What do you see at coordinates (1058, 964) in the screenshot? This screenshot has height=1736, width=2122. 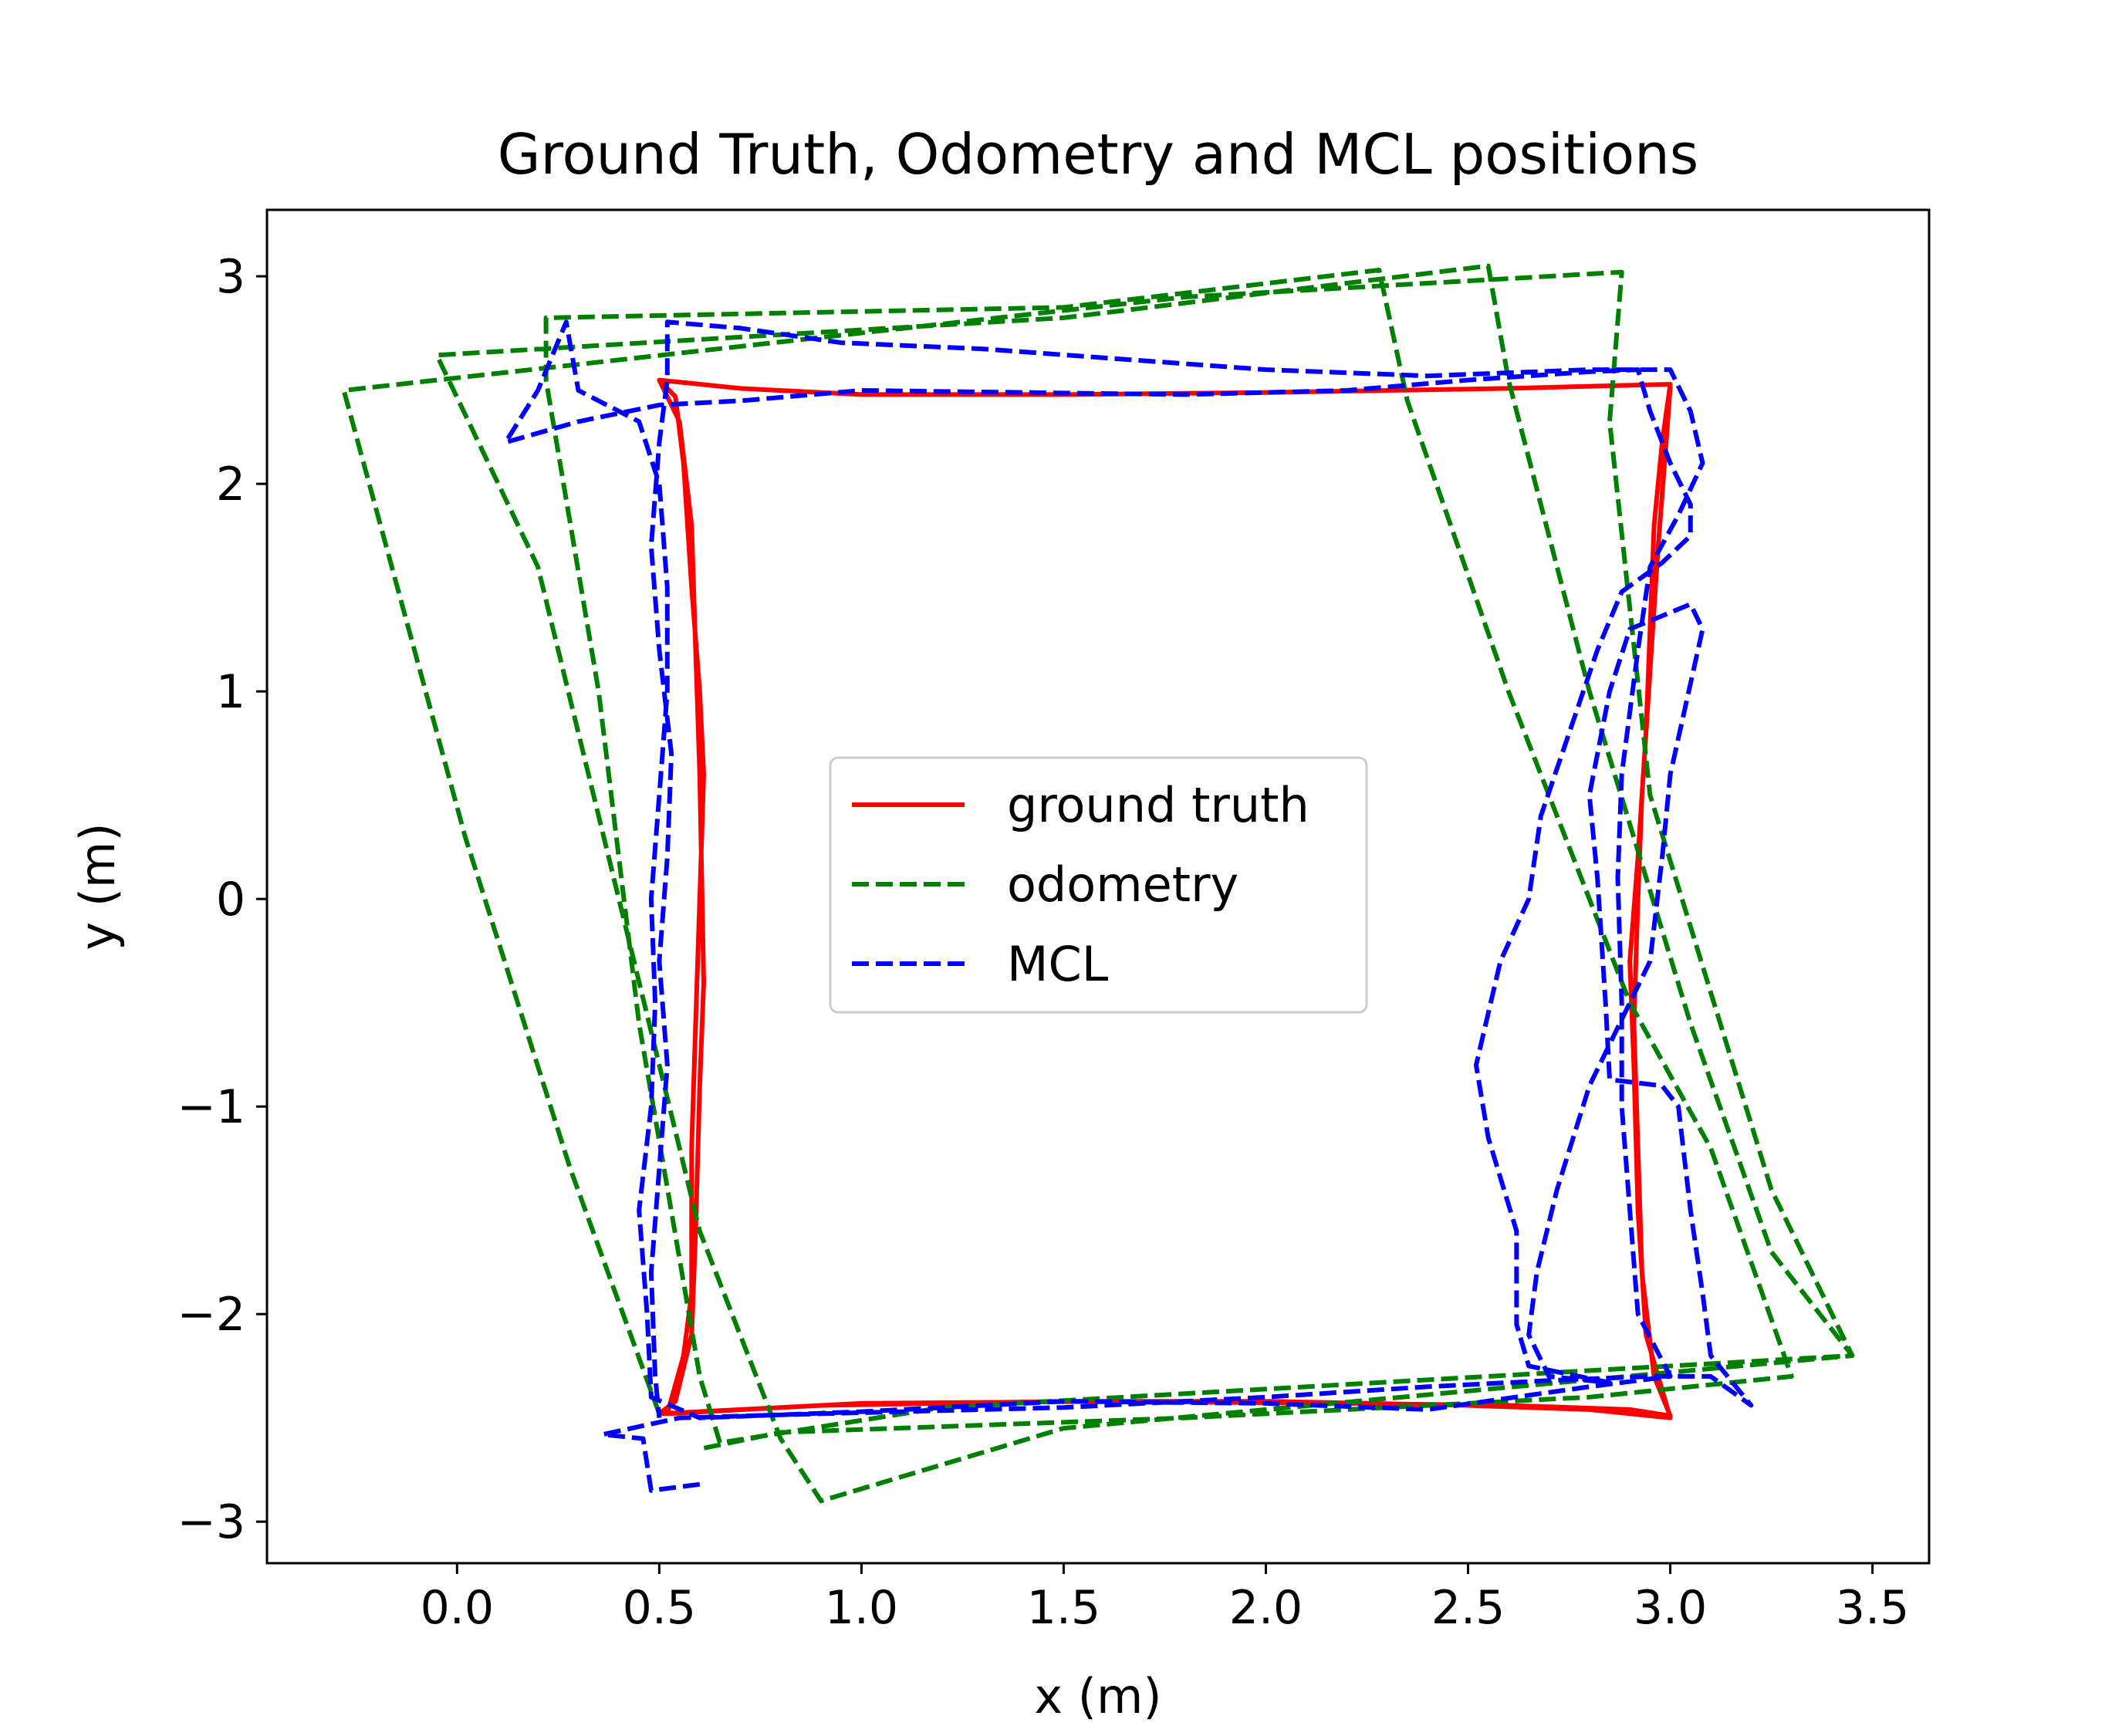 I see `legend-label: MCL` at bounding box center [1058, 964].